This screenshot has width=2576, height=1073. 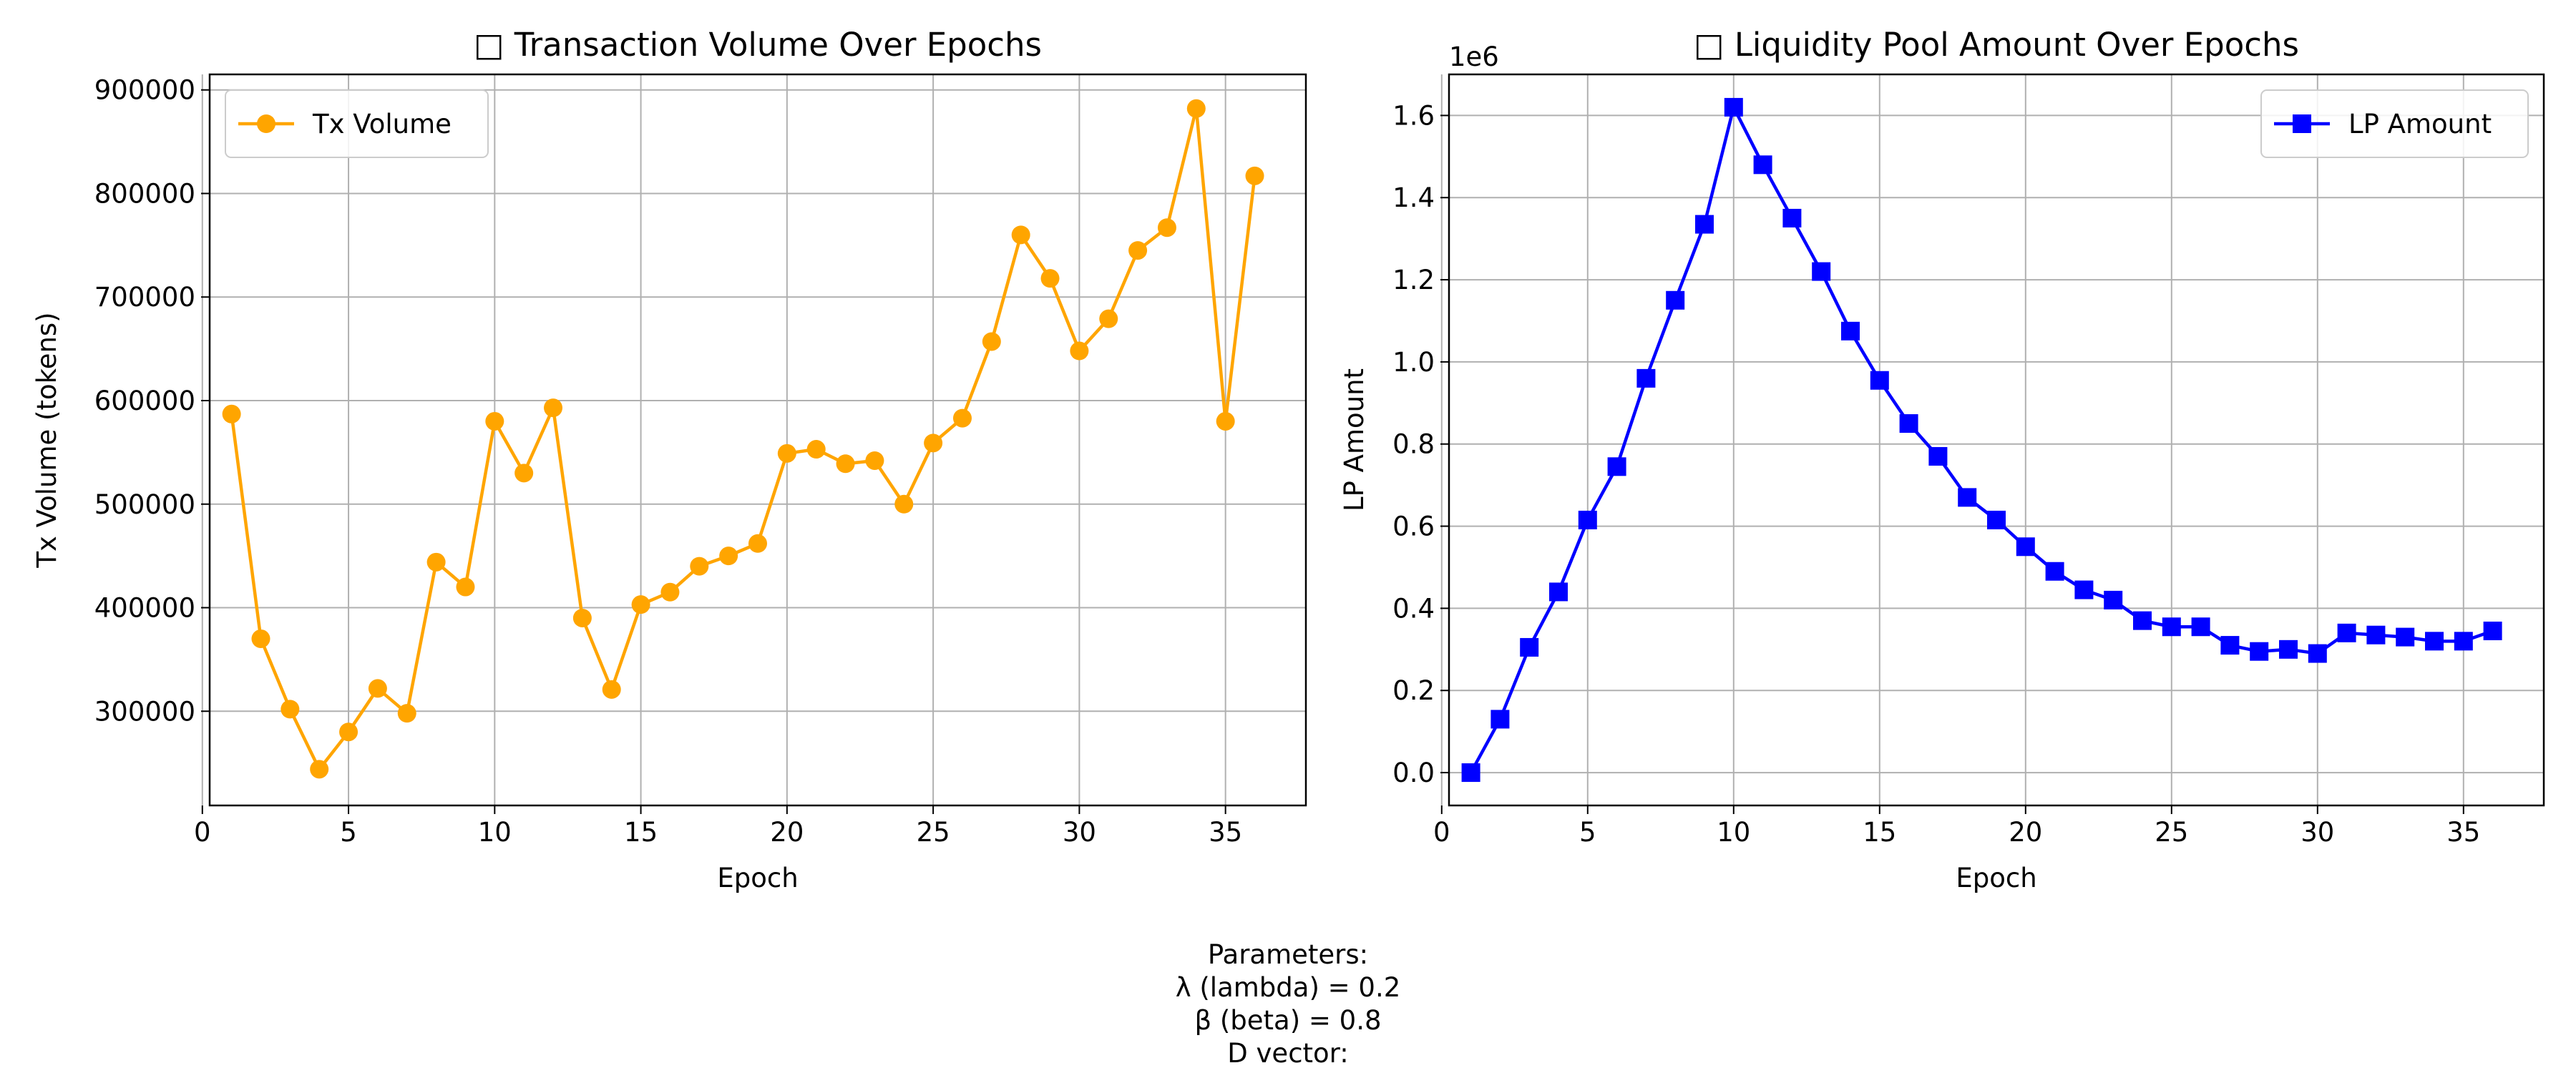 I want to click on legend-label: LP Amount, so click(x=2420, y=124).